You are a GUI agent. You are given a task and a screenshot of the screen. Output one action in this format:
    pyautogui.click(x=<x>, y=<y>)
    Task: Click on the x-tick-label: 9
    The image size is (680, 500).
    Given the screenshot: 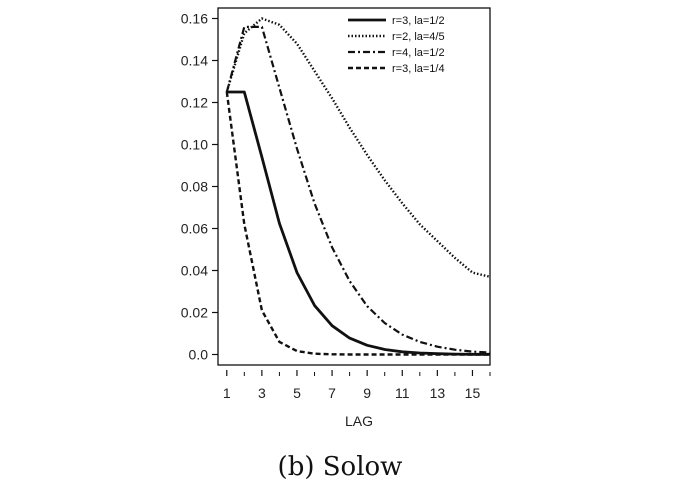 What is the action you would take?
    pyautogui.click(x=367, y=393)
    